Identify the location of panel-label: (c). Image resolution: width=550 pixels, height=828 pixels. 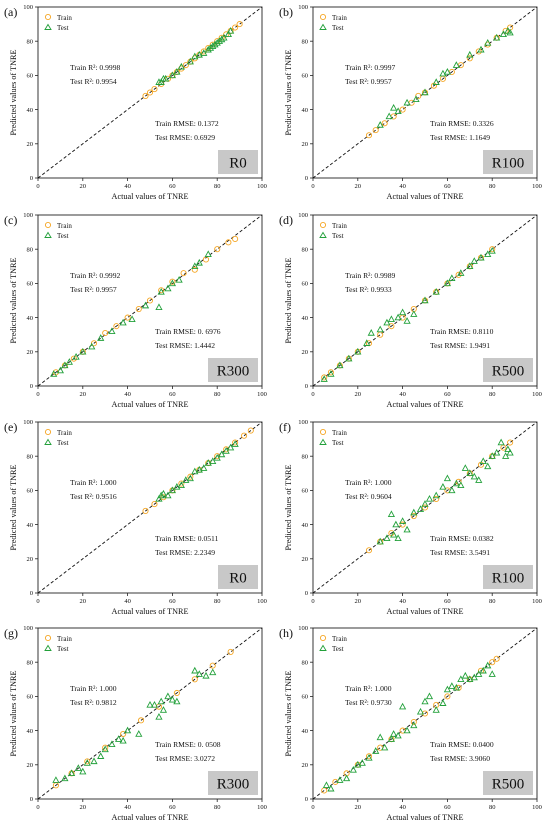
(10, 220).